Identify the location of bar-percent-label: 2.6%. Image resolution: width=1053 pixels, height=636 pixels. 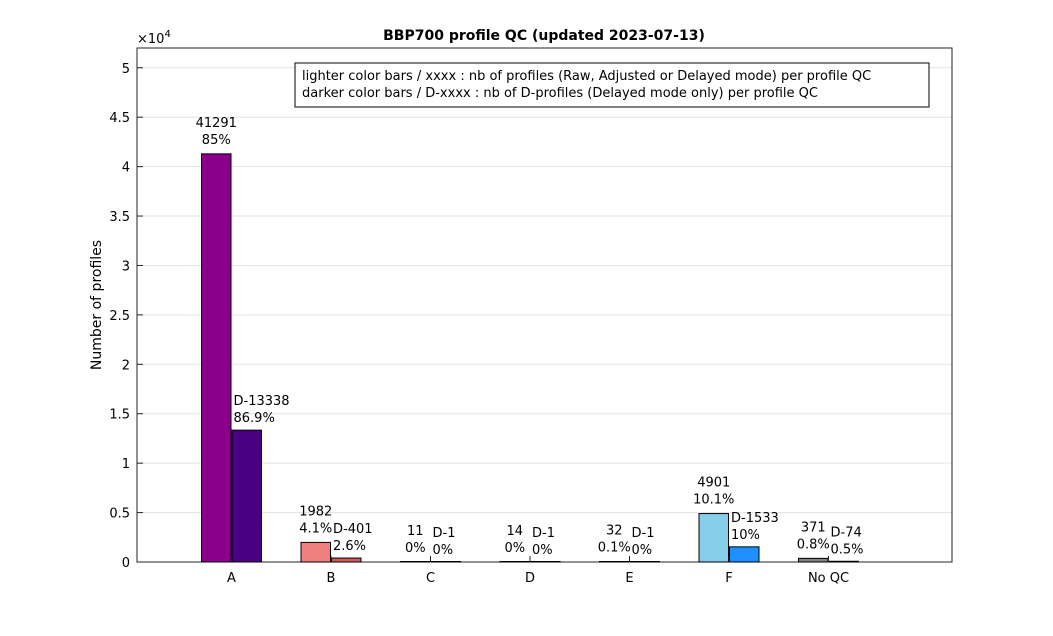
(349, 546).